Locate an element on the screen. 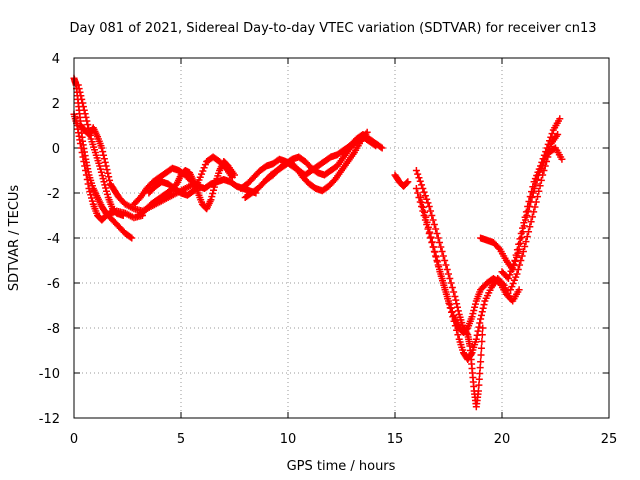 This screenshot has width=640, height=480. y-tick-label: -8 is located at coordinates (53, 329).